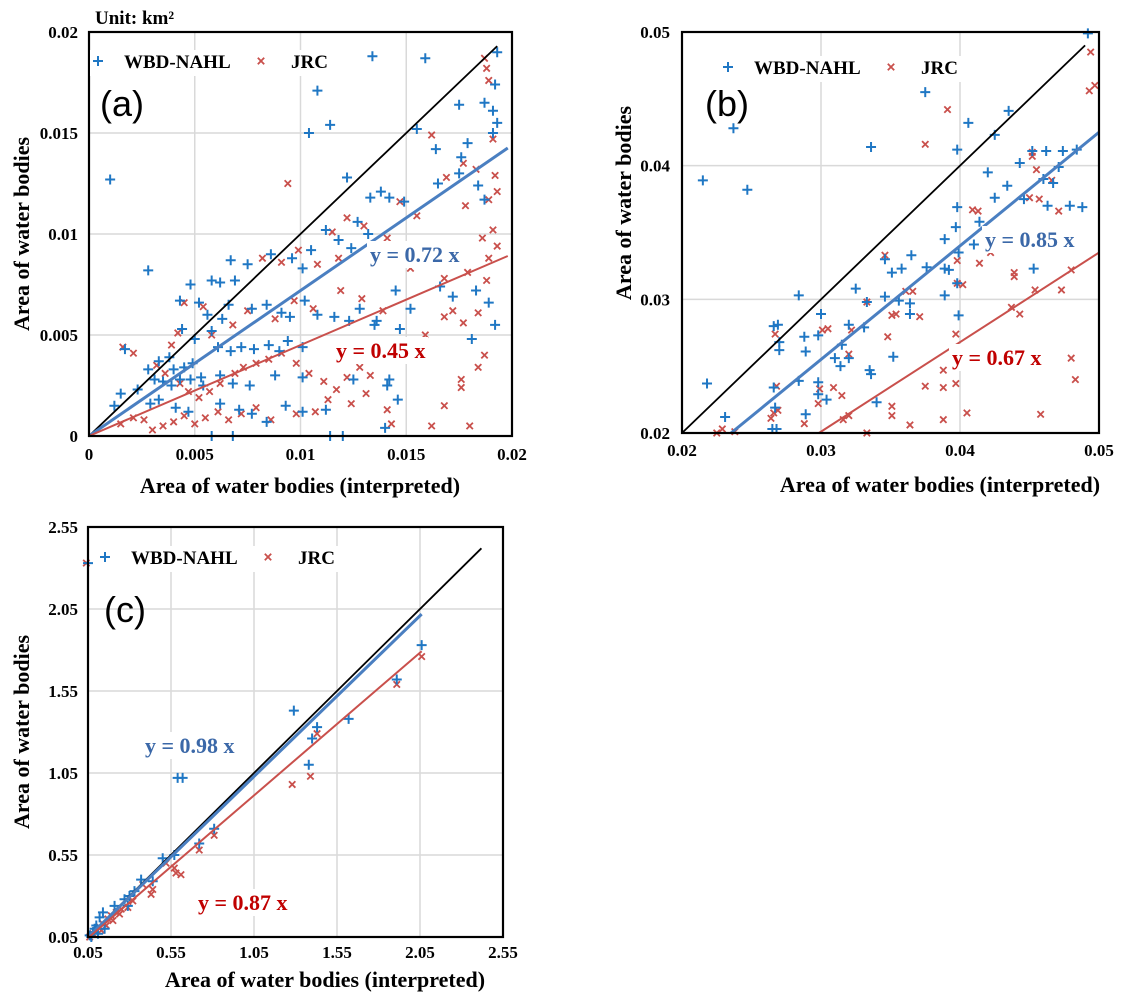  Describe the element at coordinates (655, 299) in the screenshot. I see `y-tick-label: 0.03` at that location.